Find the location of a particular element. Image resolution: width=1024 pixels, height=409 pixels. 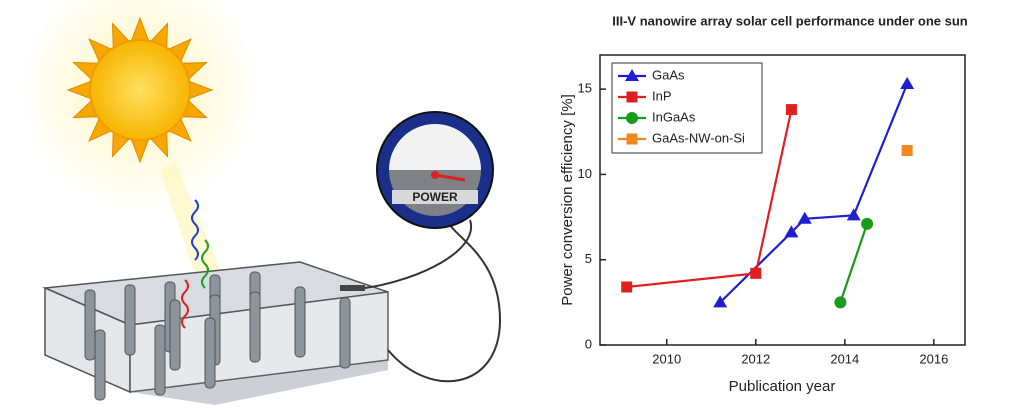

meter-label: POWER is located at coordinates (435, 197).